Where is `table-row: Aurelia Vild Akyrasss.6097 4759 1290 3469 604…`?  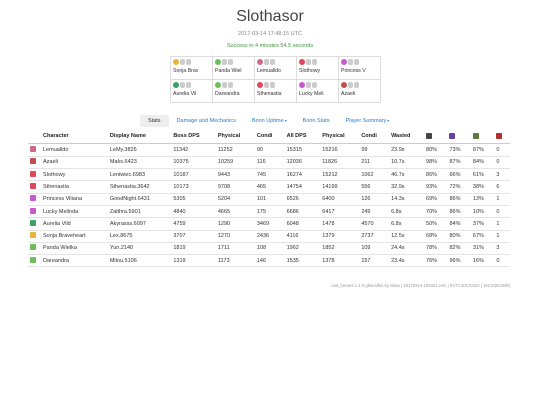
table-row: Aurelia Vild Akyrasss.6097 4759 1290 3469 604… is located at coordinates (269, 224).